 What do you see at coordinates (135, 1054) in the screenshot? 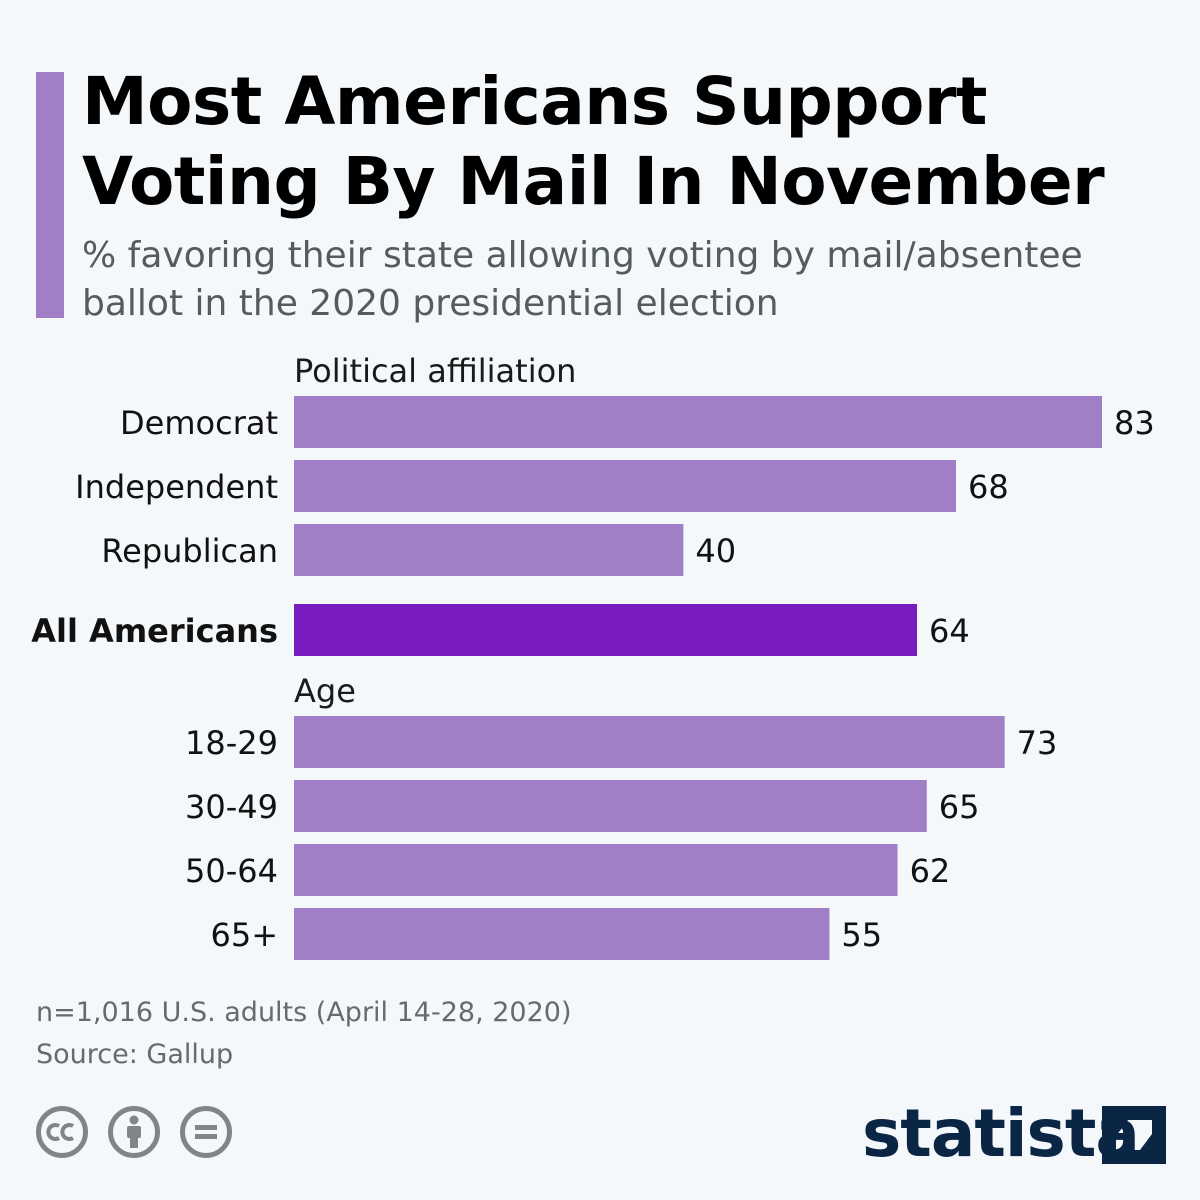
I see `source-note: Source: Gallup` at bounding box center [135, 1054].